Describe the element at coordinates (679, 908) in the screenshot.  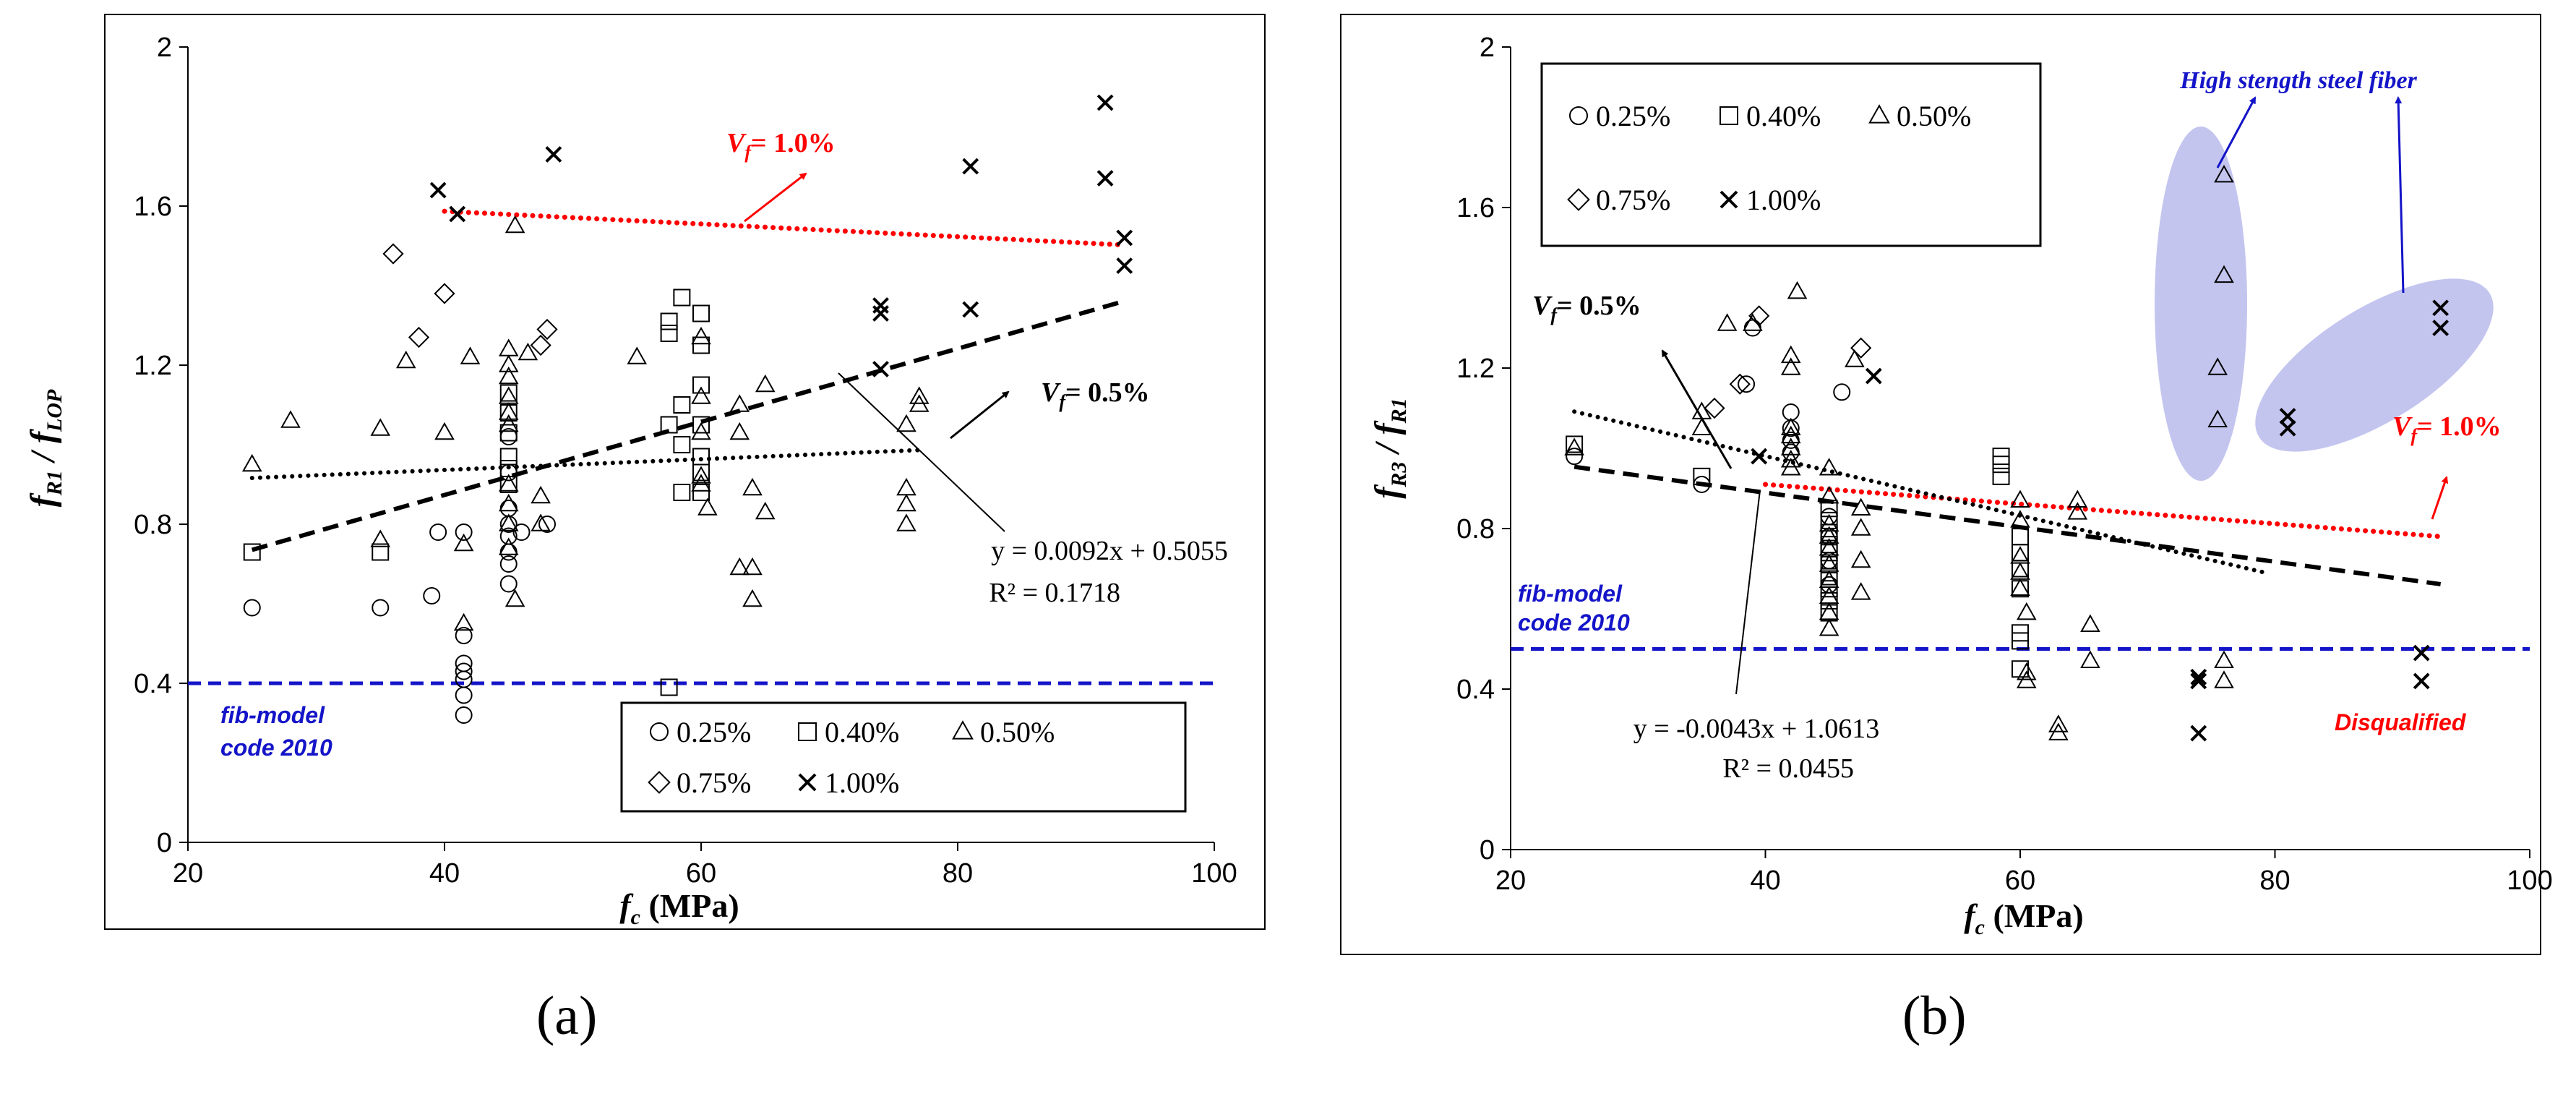
I see `x-axis-label-a: fc (MPa)` at that location.